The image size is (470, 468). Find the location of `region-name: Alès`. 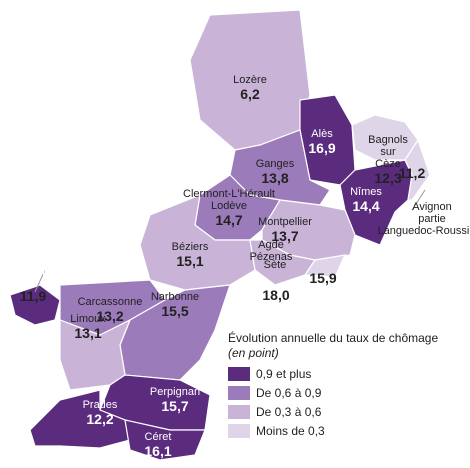

region-name: Alès is located at coordinates (322, 134).